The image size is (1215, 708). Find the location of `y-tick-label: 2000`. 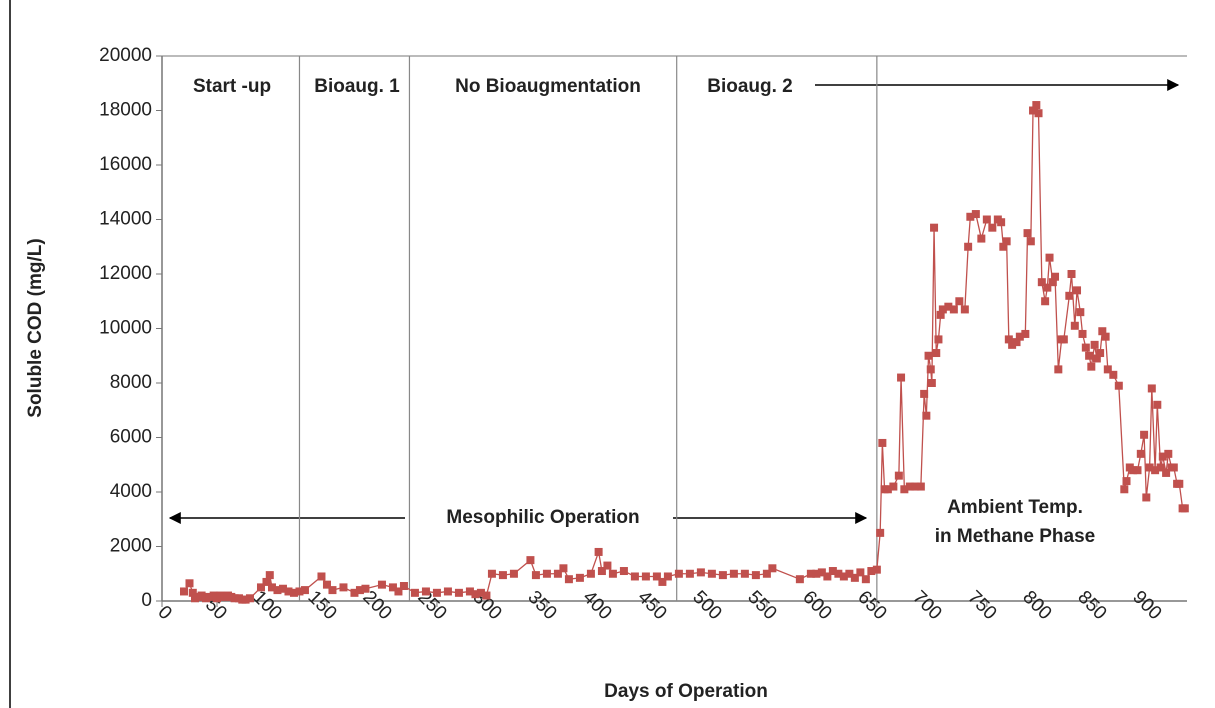

y-tick-label: 2000 is located at coordinates (131, 546).